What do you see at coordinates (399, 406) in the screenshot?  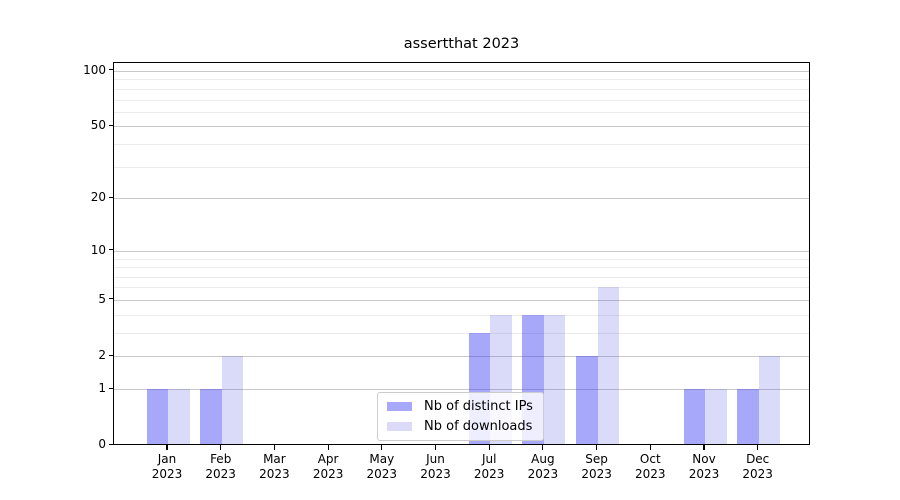 I see `legend-swatch-distinct-ips` at bounding box center [399, 406].